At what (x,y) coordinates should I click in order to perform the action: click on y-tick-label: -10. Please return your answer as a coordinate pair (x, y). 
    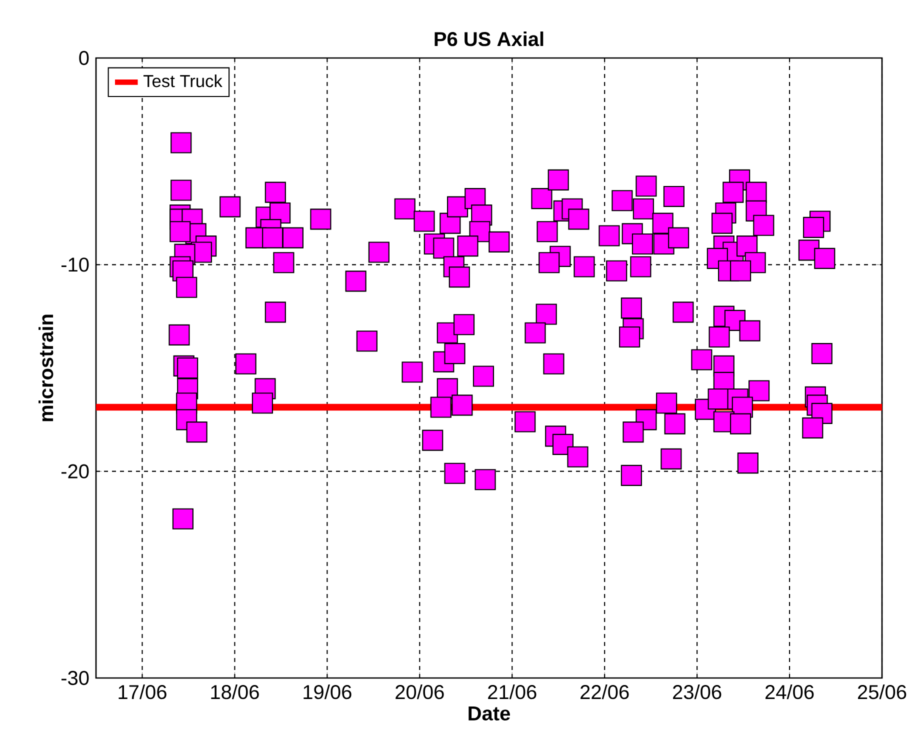
    Looking at the image, I should click on (75, 265).